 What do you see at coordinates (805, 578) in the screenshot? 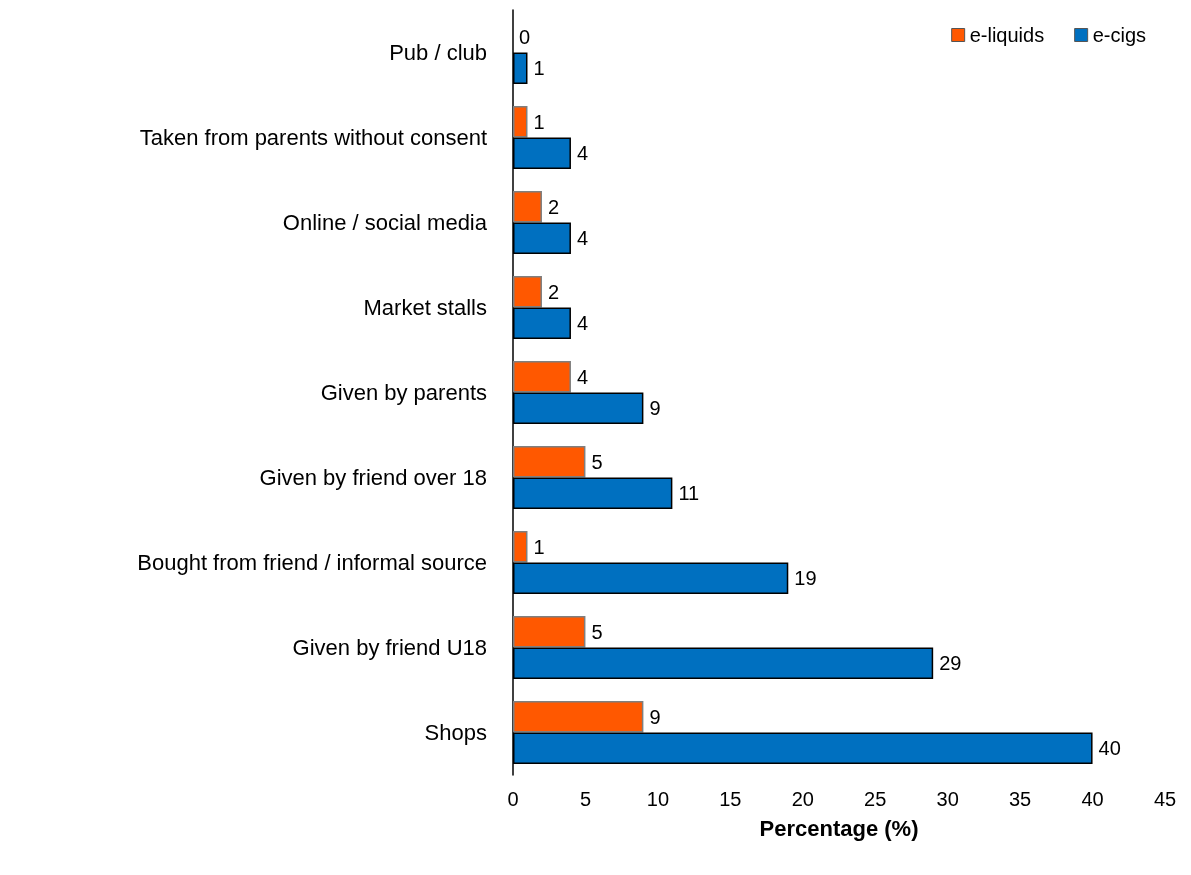
I see `data-label: 19` at bounding box center [805, 578].